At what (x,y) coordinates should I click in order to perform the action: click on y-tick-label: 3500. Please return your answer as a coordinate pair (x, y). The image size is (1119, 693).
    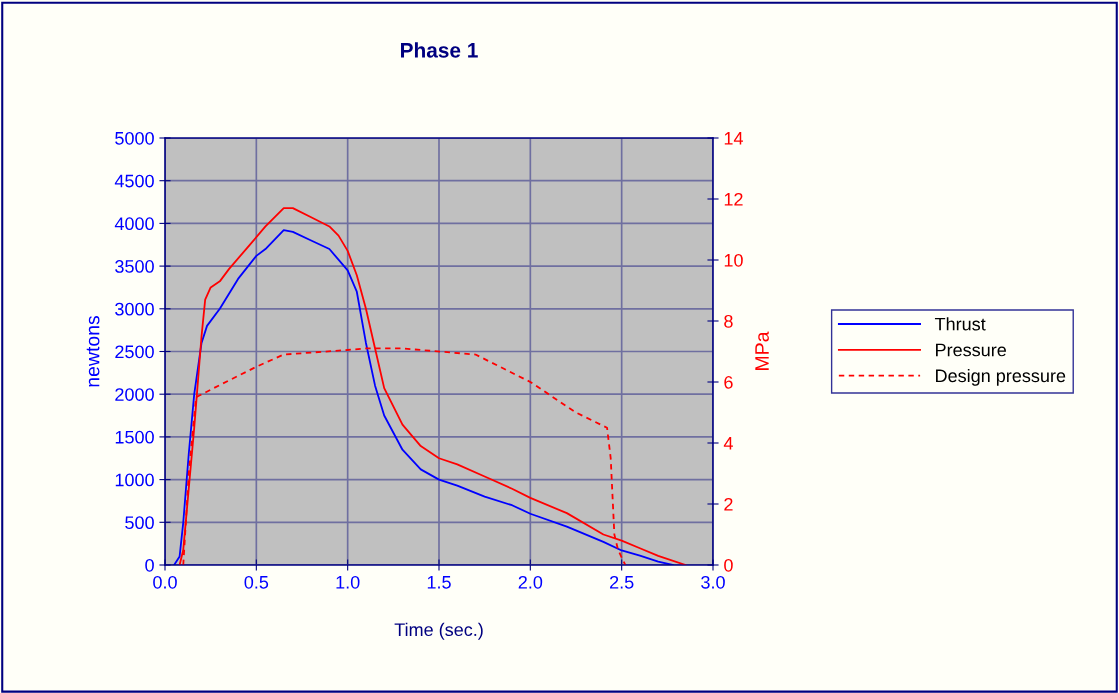
    Looking at the image, I should click on (134, 266).